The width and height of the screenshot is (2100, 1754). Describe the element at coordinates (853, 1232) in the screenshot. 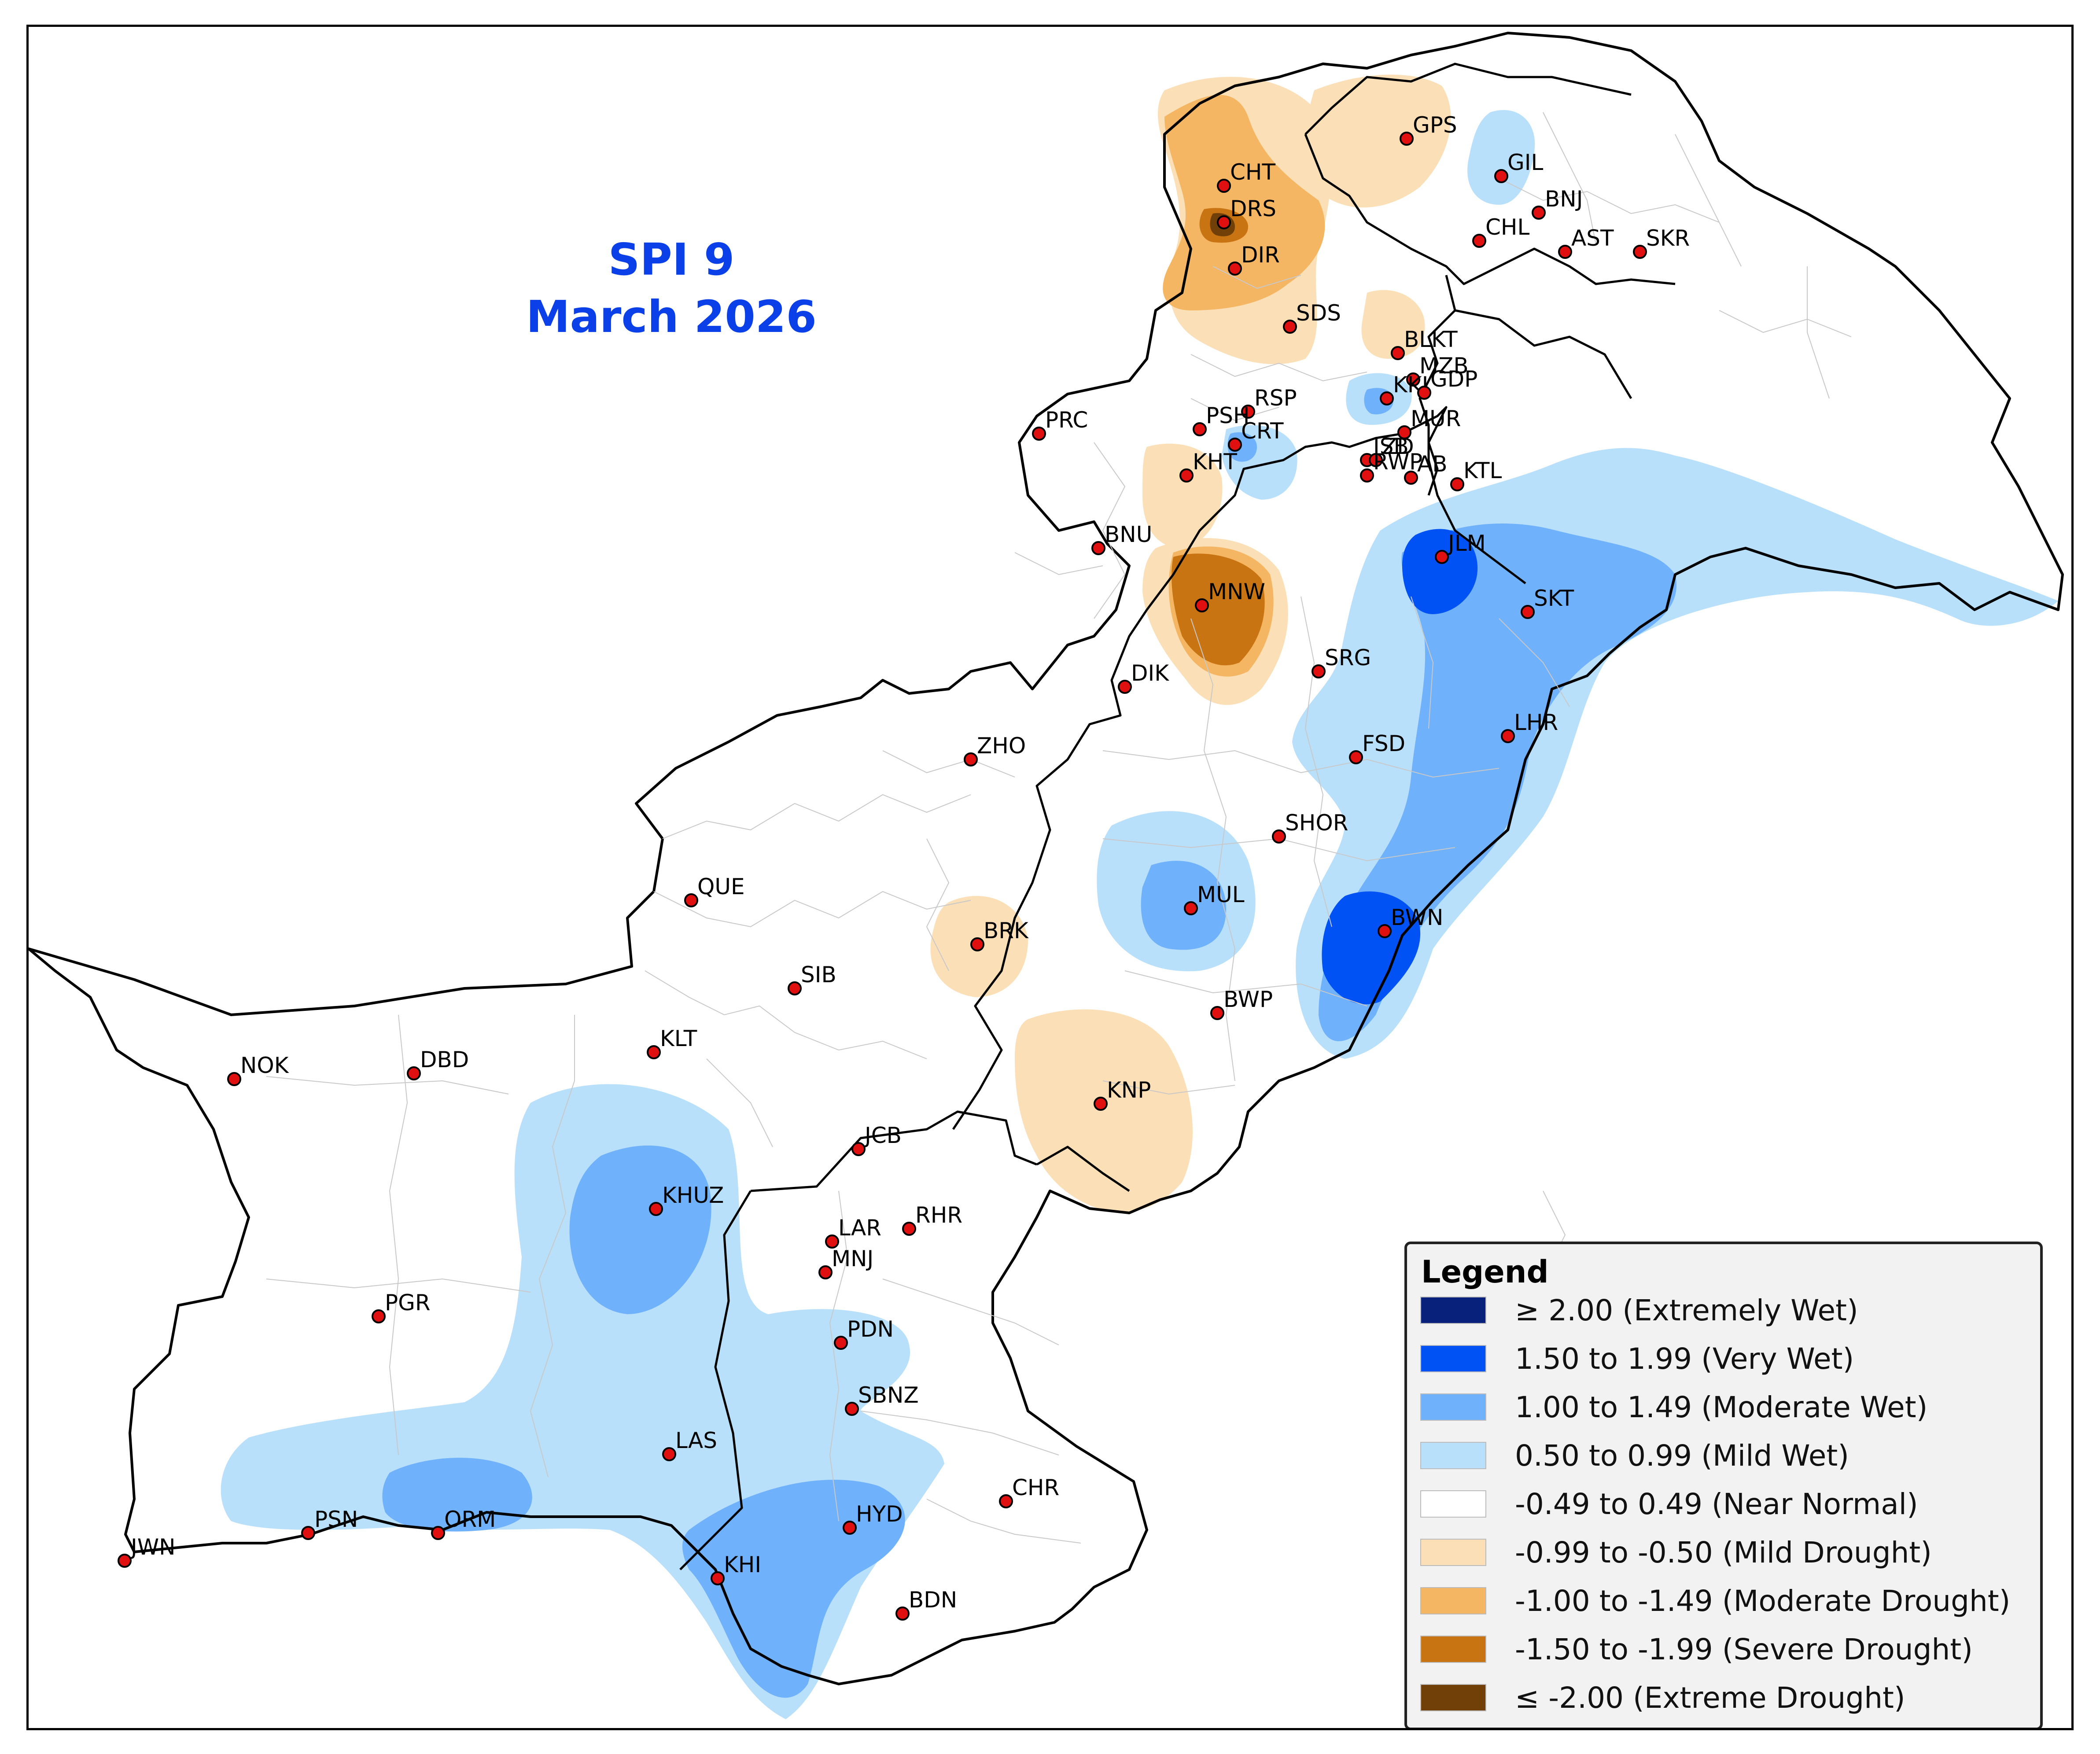

I see `station-lar: LAR` at that location.